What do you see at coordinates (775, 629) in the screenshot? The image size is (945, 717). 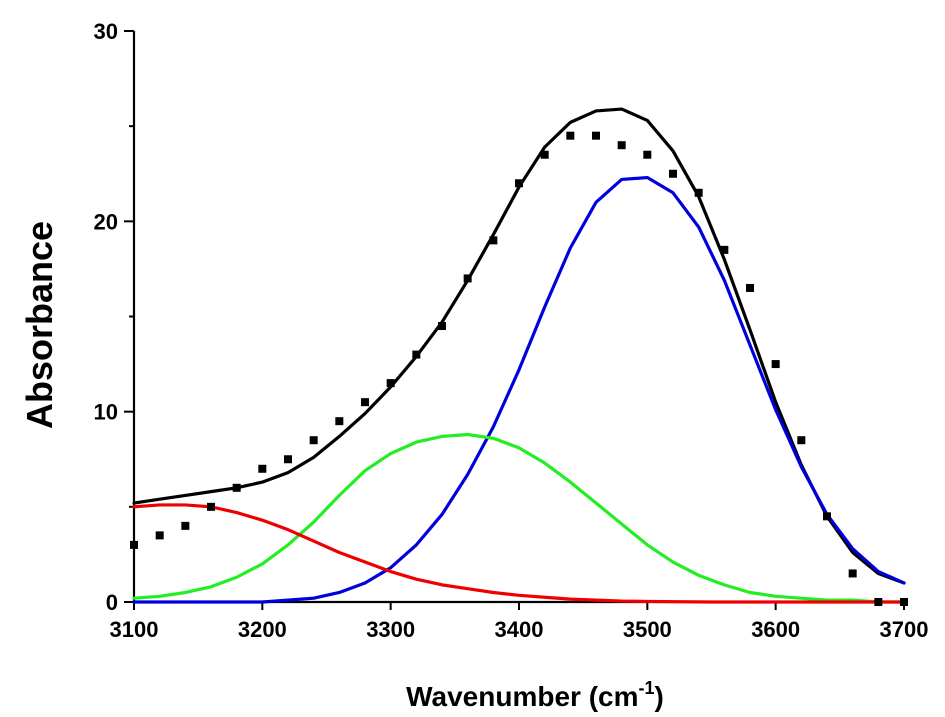 I see `x-tick-label: 3600` at bounding box center [775, 629].